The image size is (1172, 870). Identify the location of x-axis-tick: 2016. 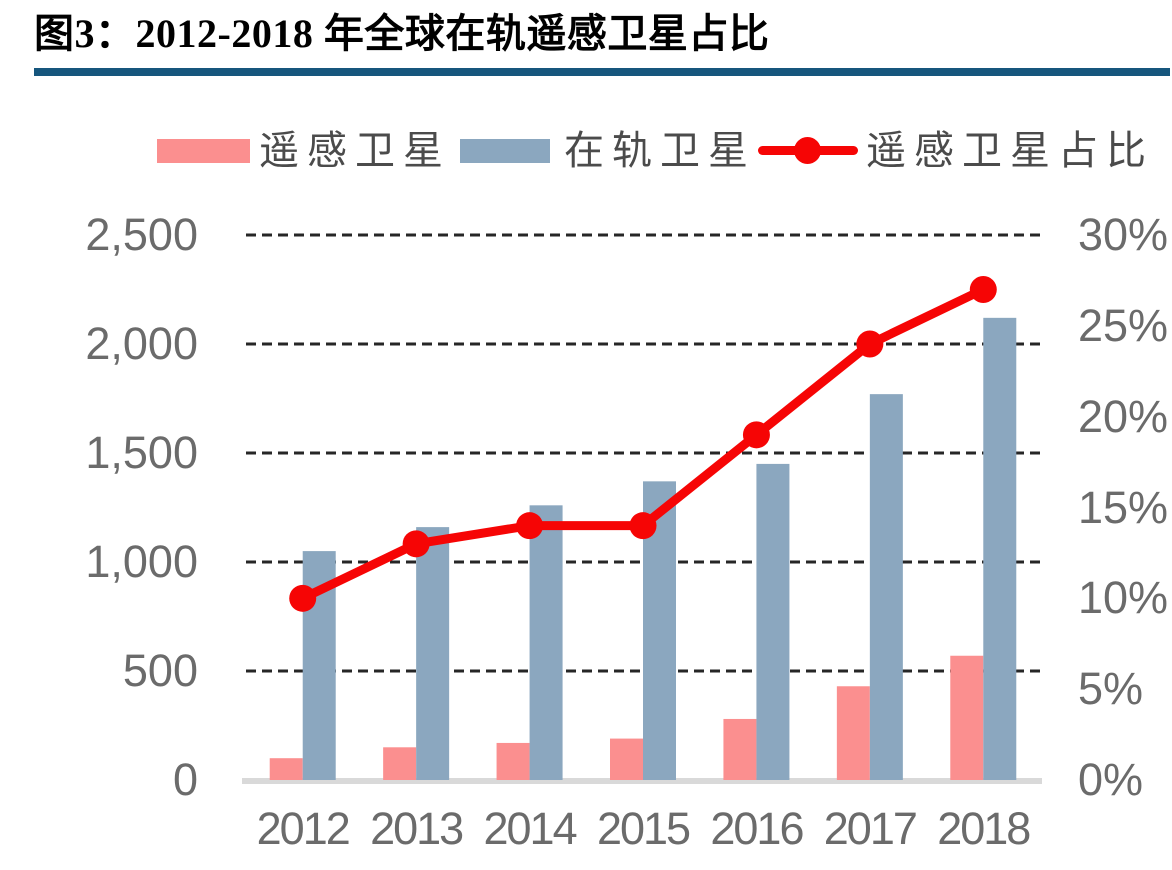
(757, 828).